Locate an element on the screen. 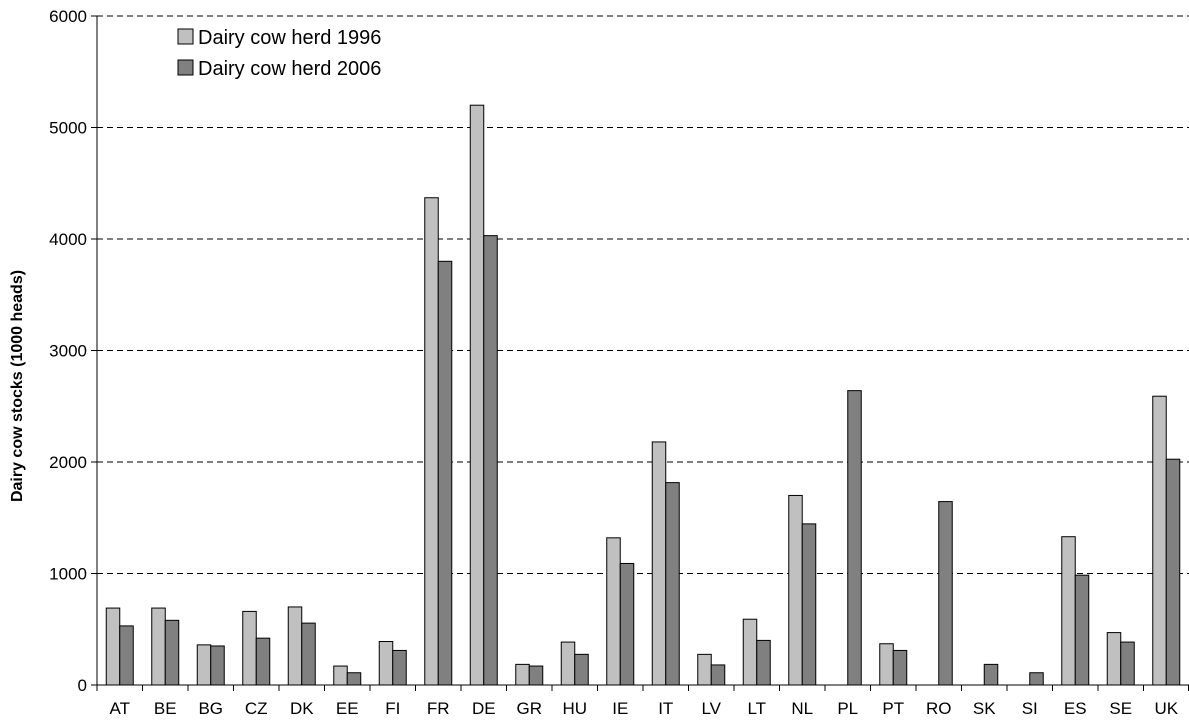 Image resolution: width=1189 pixels, height=727 pixels. bar-pl-2006 is located at coordinates (854, 538).